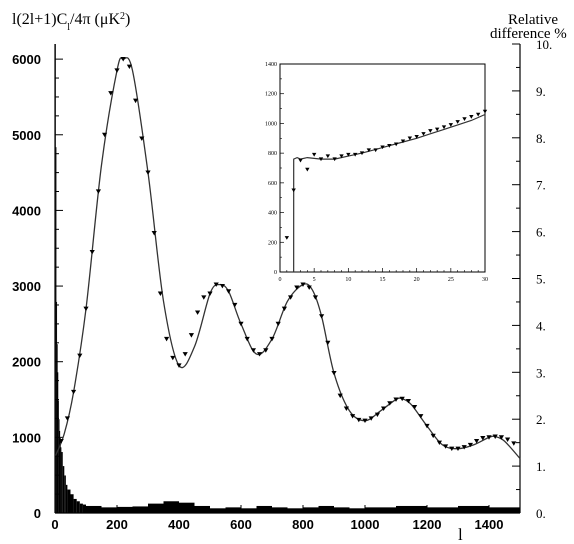 This screenshot has width=574, height=544. I want to click on y-tick-label: 0, so click(37, 513).